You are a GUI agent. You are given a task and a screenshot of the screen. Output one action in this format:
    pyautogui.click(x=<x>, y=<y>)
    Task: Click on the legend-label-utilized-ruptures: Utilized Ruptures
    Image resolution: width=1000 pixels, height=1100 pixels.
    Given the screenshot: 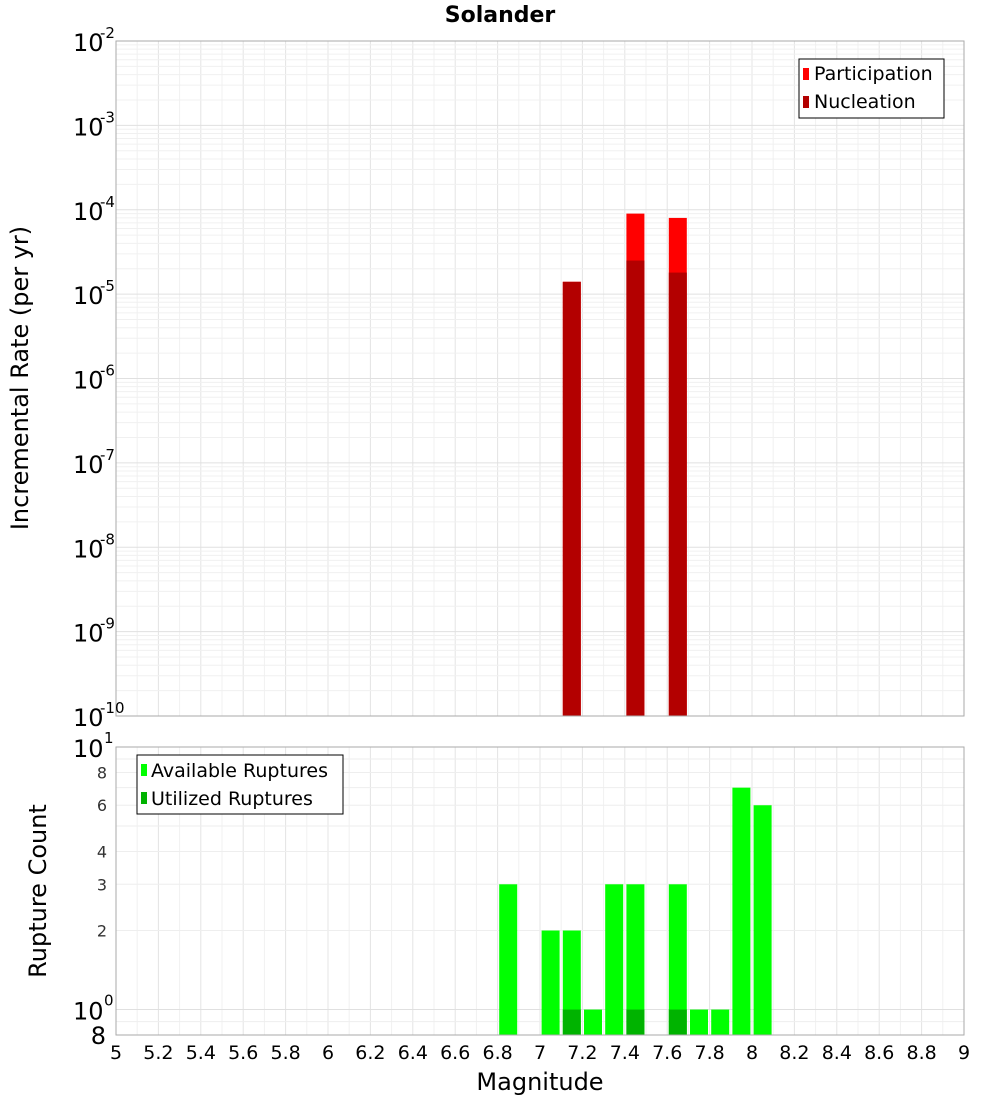 What is the action you would take?
    pyautogui.click(x=232, y=799)
    